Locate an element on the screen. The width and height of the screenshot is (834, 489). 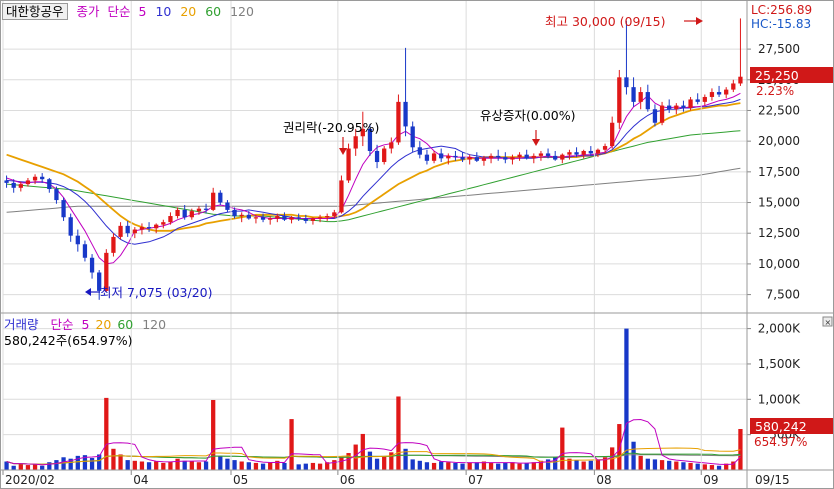
price-tick-label: 15,000 is located at coordinates (779, 203).